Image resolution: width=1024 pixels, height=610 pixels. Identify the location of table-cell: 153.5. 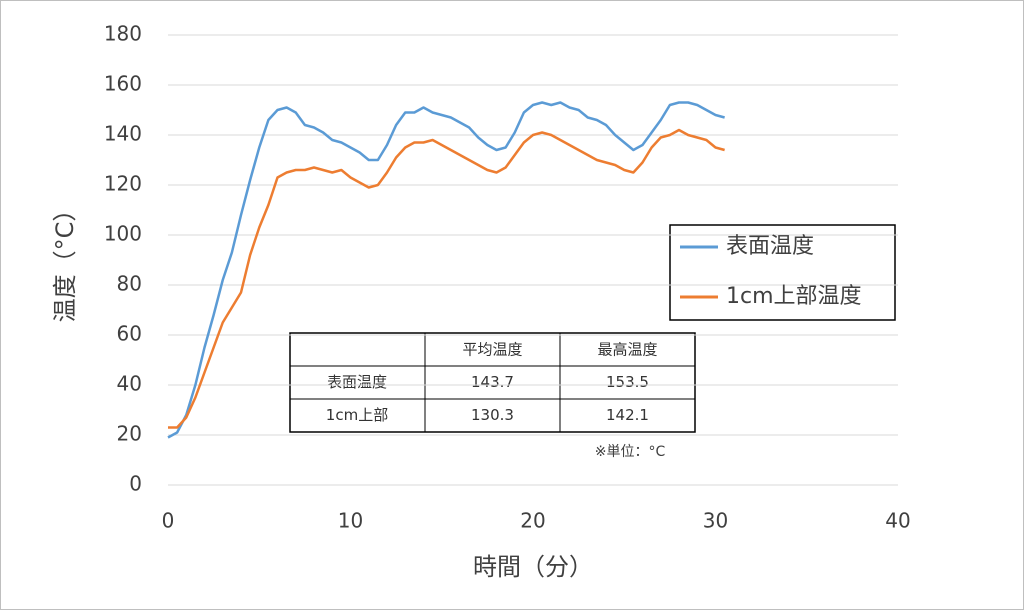
(627, 382).